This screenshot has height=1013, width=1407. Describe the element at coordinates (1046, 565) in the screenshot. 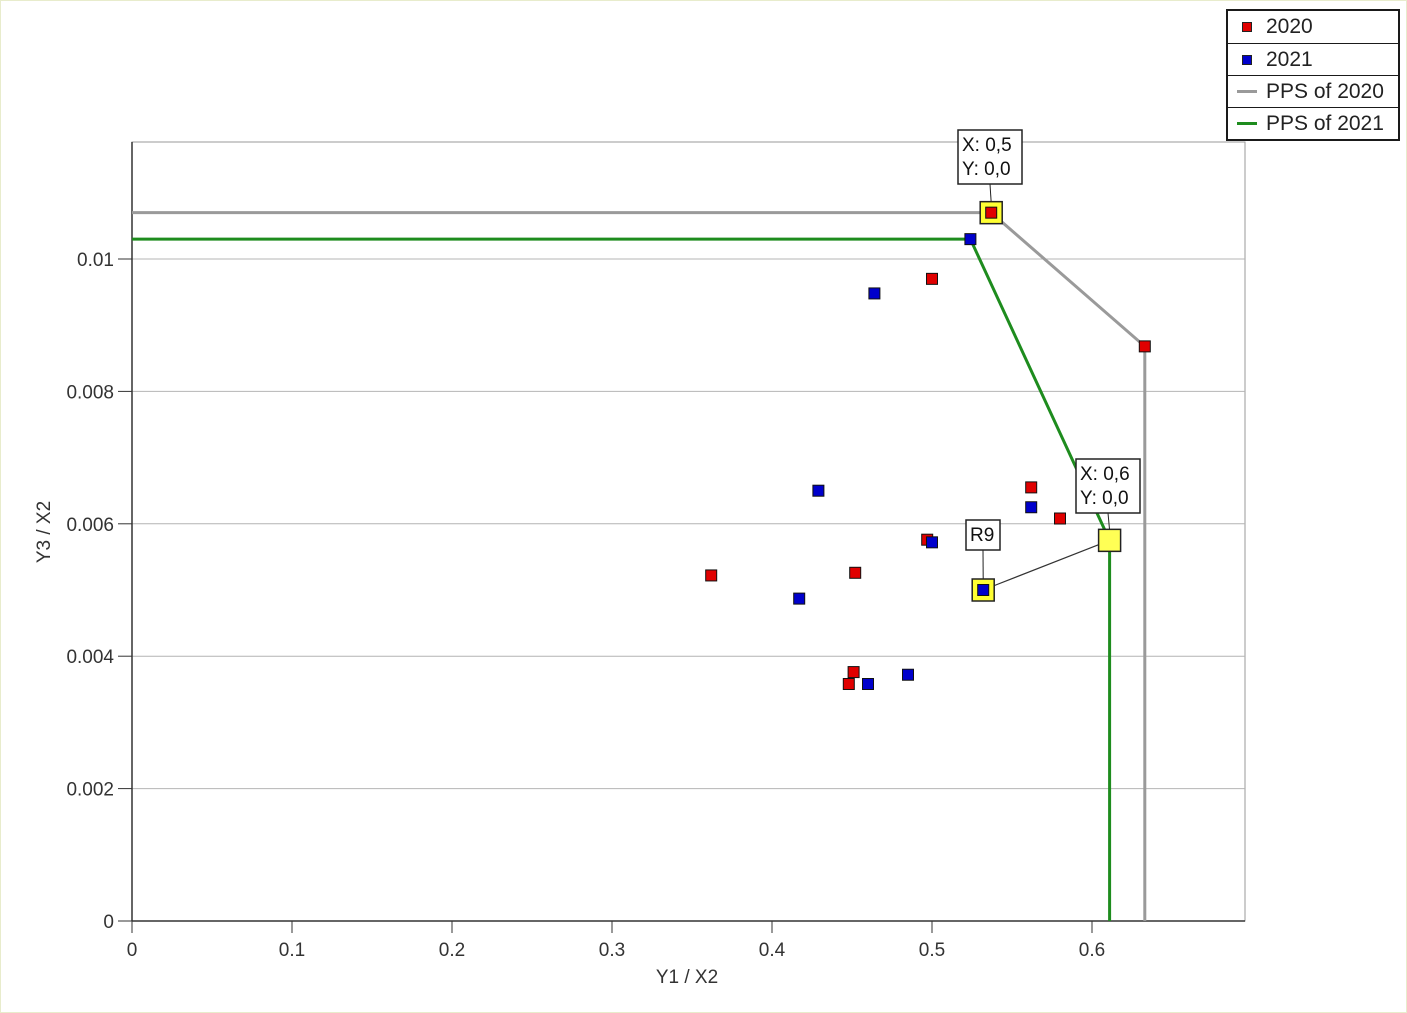

I see `projection-connector` at that location.